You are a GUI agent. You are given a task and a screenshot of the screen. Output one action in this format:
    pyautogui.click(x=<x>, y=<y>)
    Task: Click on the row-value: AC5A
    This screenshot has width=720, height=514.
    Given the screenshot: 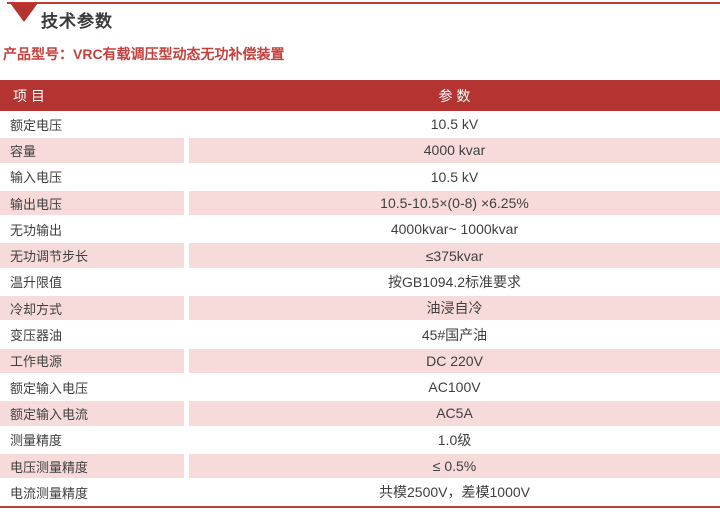 What is the action you would take?
    pyautogui.click(x=454, y=413)
    